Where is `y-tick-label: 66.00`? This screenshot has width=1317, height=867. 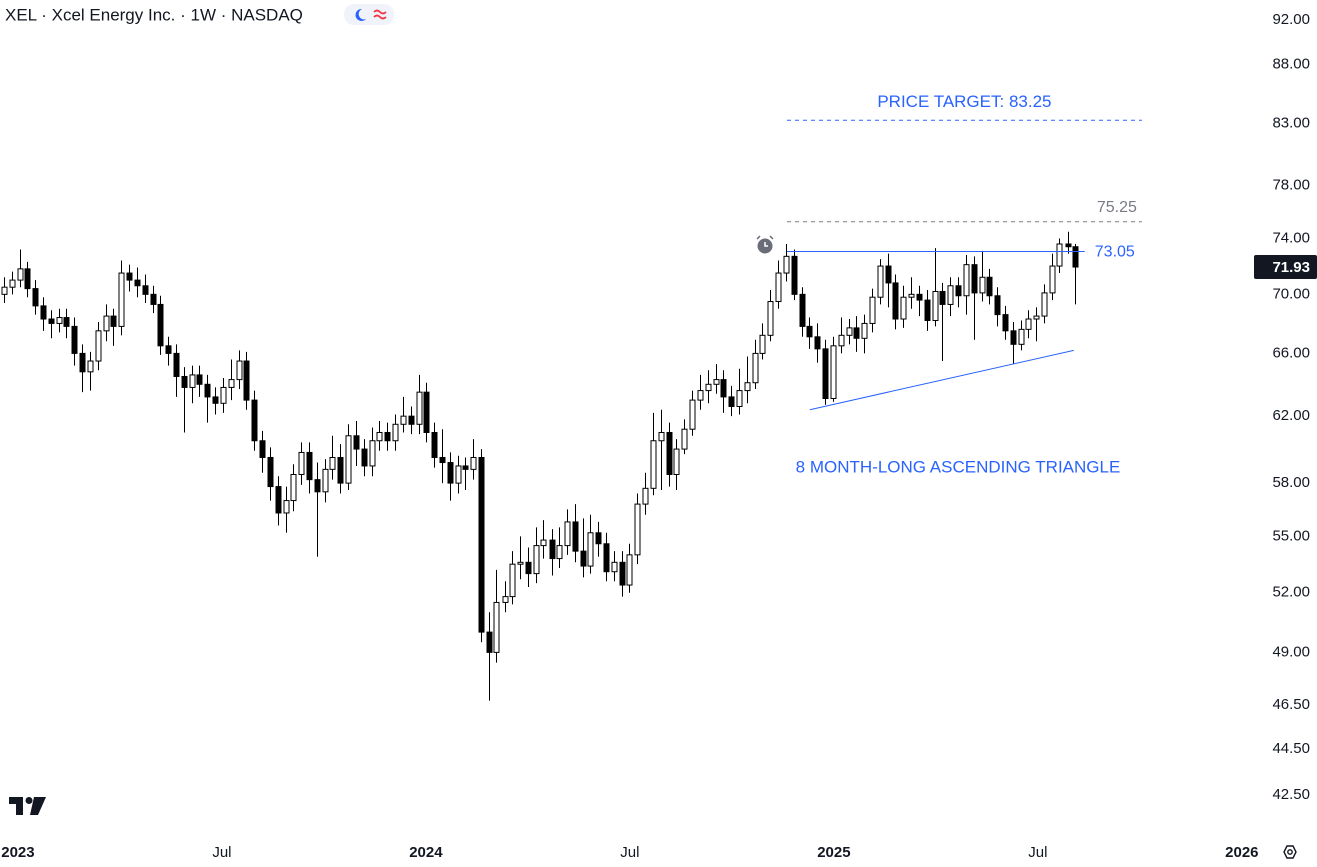
y-tick-label: 66.00 is located at coordinates (1291, 352).